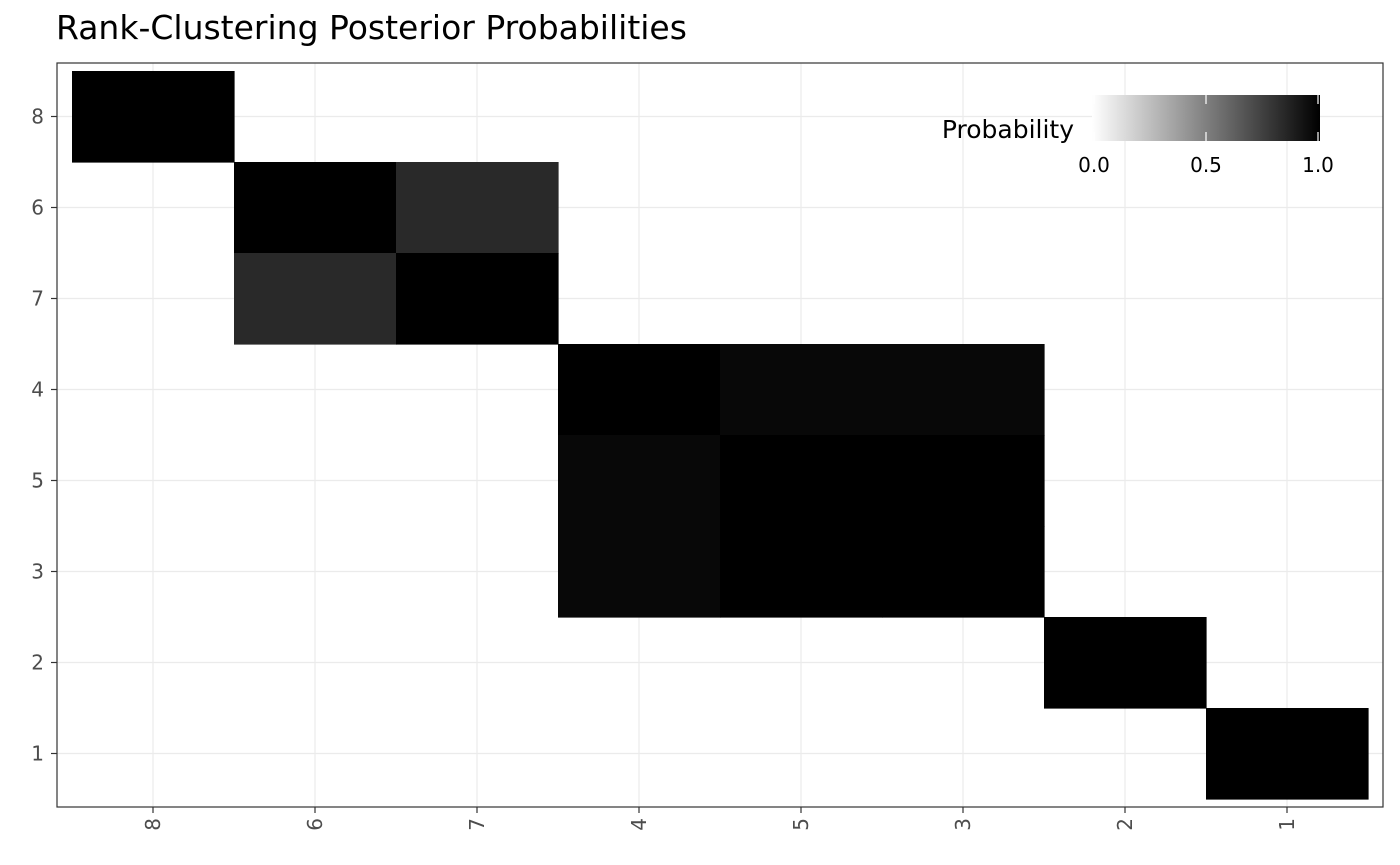 The width and height of the screenshot is (1400, 865). I want to click on y-tick-label: 1, so click(37, 754).